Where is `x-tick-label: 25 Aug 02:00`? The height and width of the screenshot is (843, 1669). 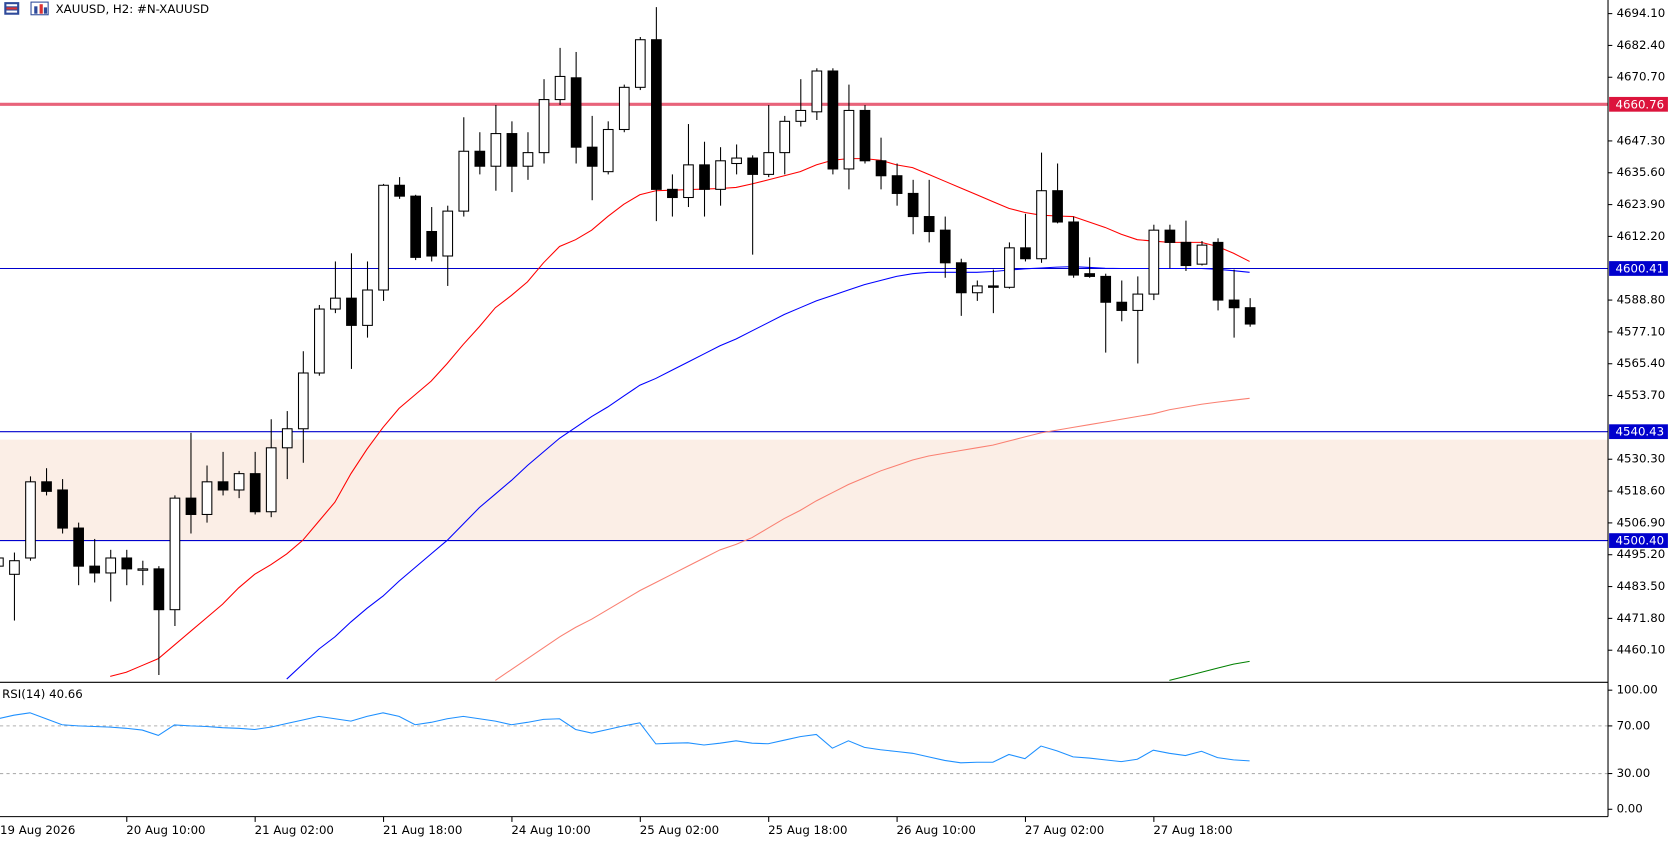
x-tick-label: 25 Aug 02:00 is located at coordinates (679, 830).